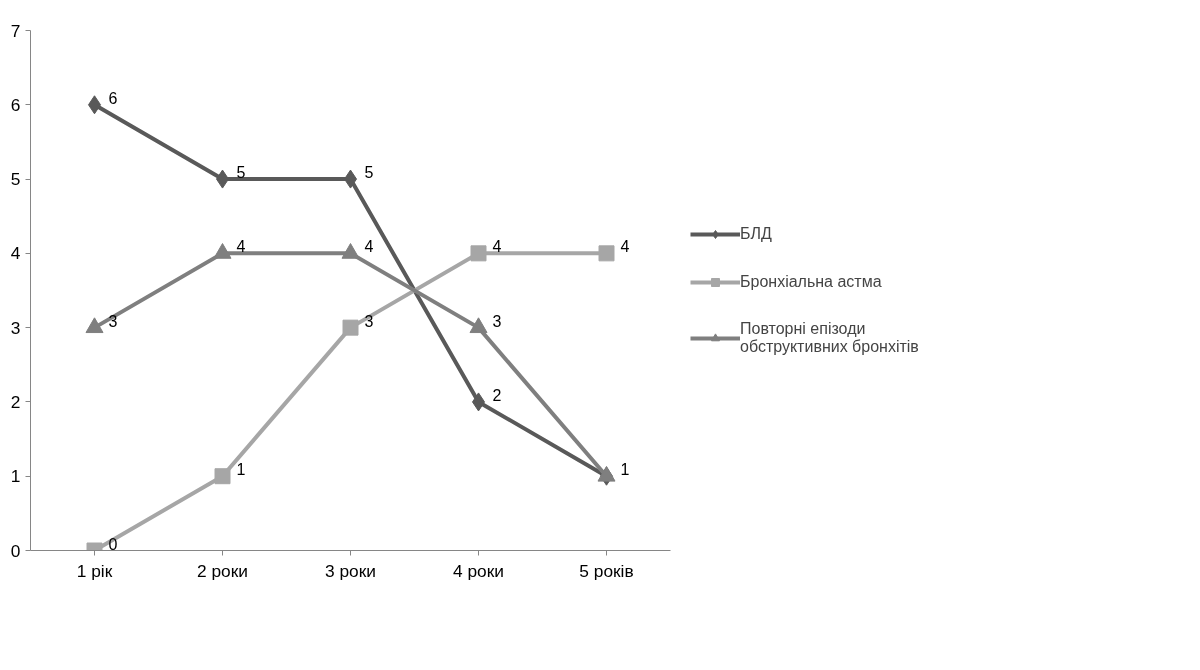 The height and width of the screenshot is (670, 1200). Describe the element at coordinates (15, 104) in the screenshot. I see `y-tick-label: 6` at that location.